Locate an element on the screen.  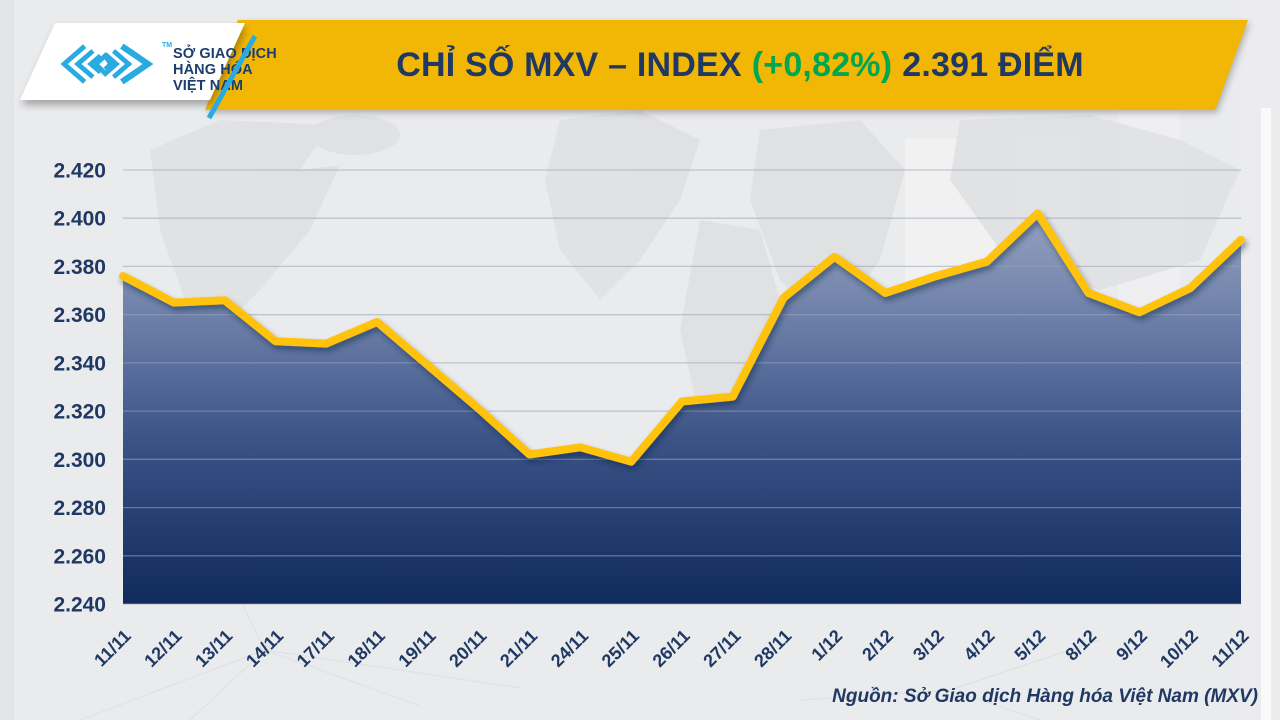
y-axis-tick-label: 2.280 is located at coordinates (79, 508).